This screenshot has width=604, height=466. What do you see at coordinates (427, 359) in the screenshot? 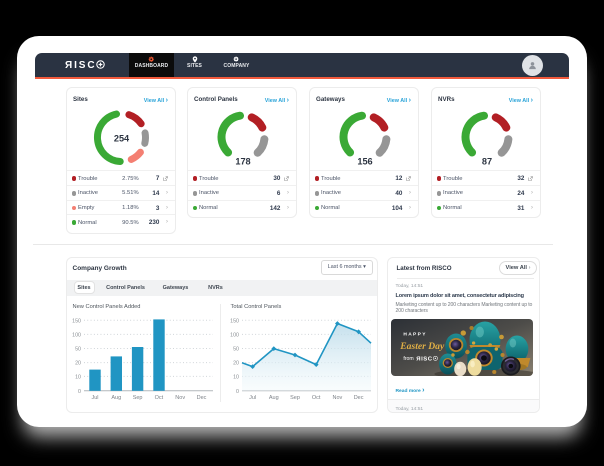
I see `svg-text: ЯISC☉` at bounding box center [427, 359].